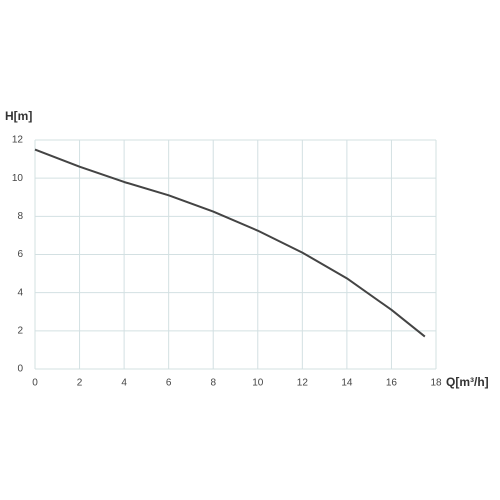 The width and height of the screenshot is (500, 500). Describe the element at coordinates (35, 383) in the screenshot. I see `x-tick-label: 0` at that location.